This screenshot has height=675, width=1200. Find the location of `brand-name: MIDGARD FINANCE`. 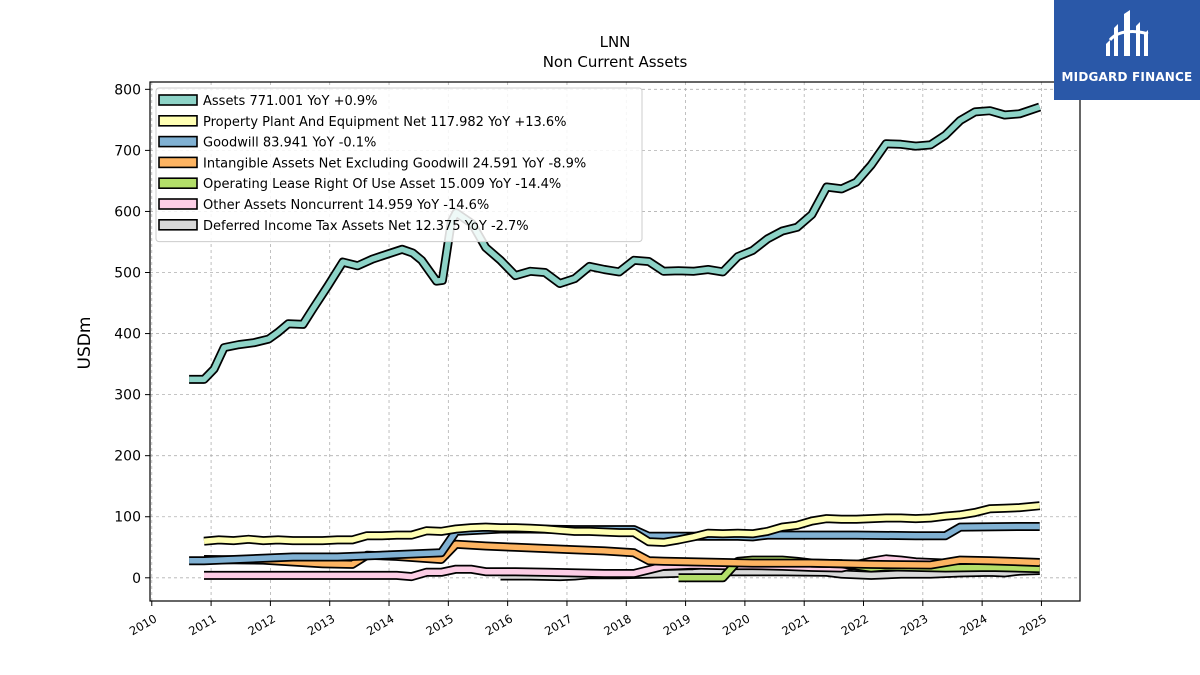

brand-name: MIDGARD FINANCE is located at coordinates (1127, 77).